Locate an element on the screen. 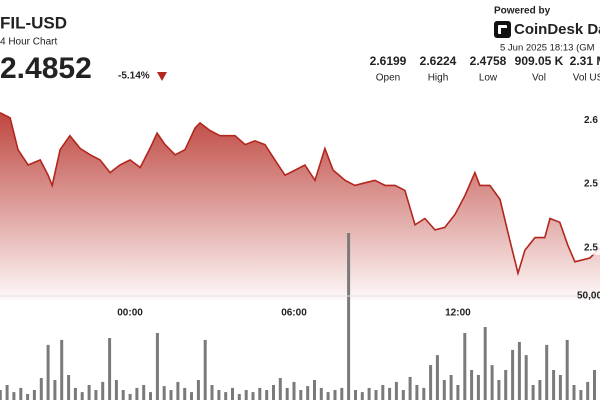  change: -5.14% is located at coordinates (134, 76).